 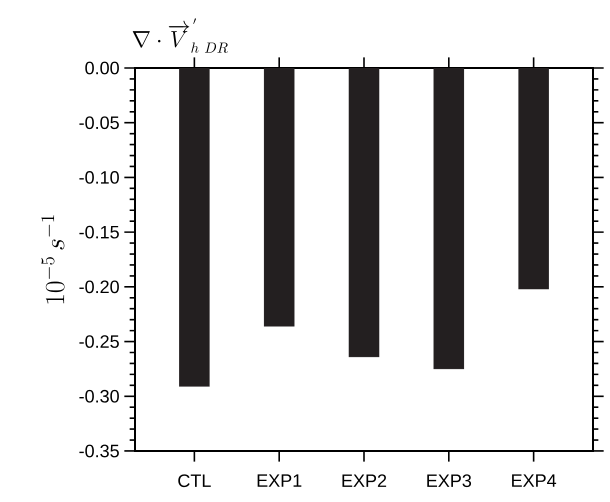 What do you see at coordinates (194, 481) in the screenshot?
I see `x-tick-label: CTL` at bounding box center [194, 481].